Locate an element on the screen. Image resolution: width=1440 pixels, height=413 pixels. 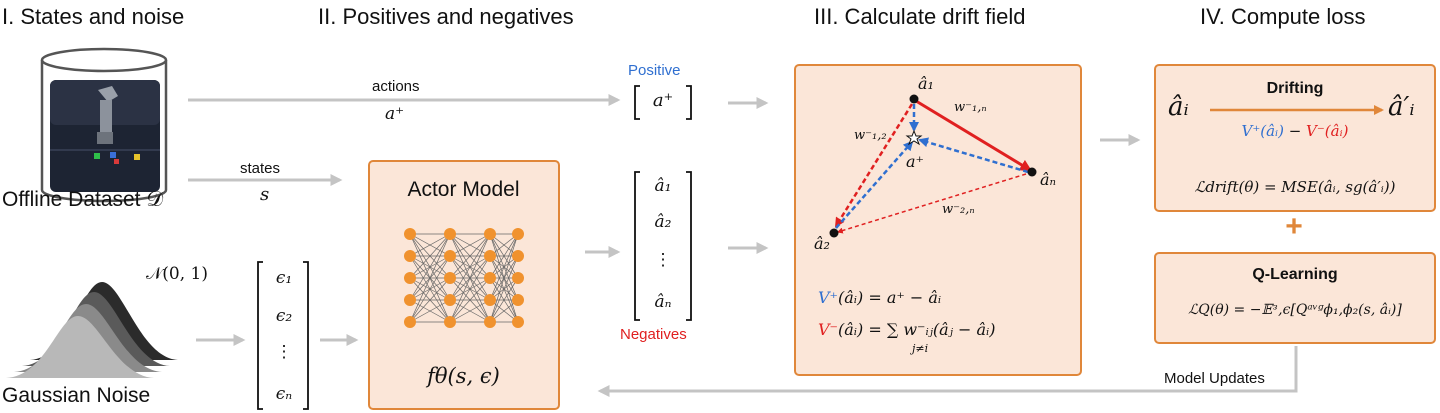
label-aN: âₙ is located at coordinates (1048, 179).